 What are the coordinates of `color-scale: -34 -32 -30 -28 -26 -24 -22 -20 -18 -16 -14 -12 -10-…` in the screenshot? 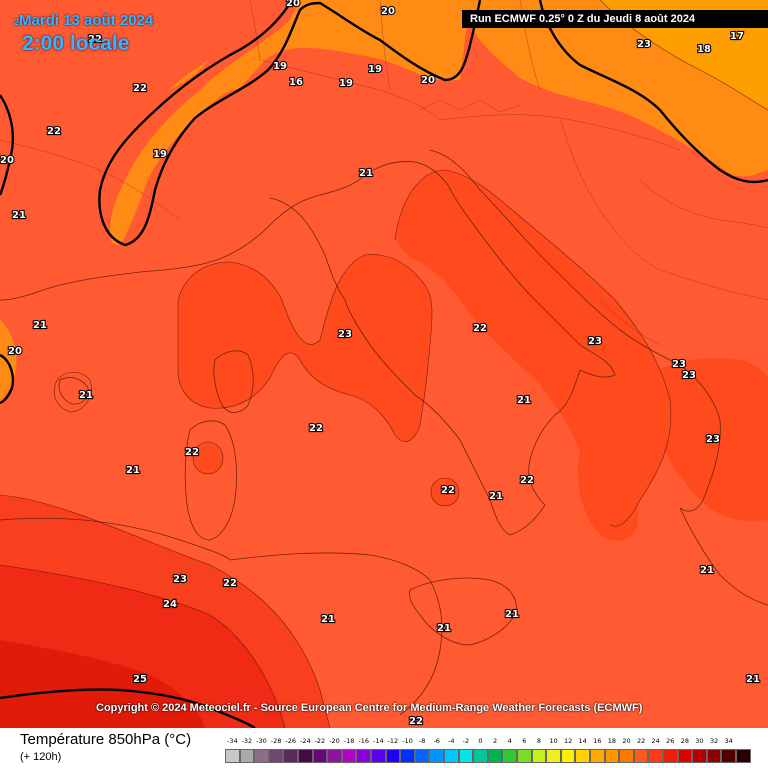 It's located at (488, 750).